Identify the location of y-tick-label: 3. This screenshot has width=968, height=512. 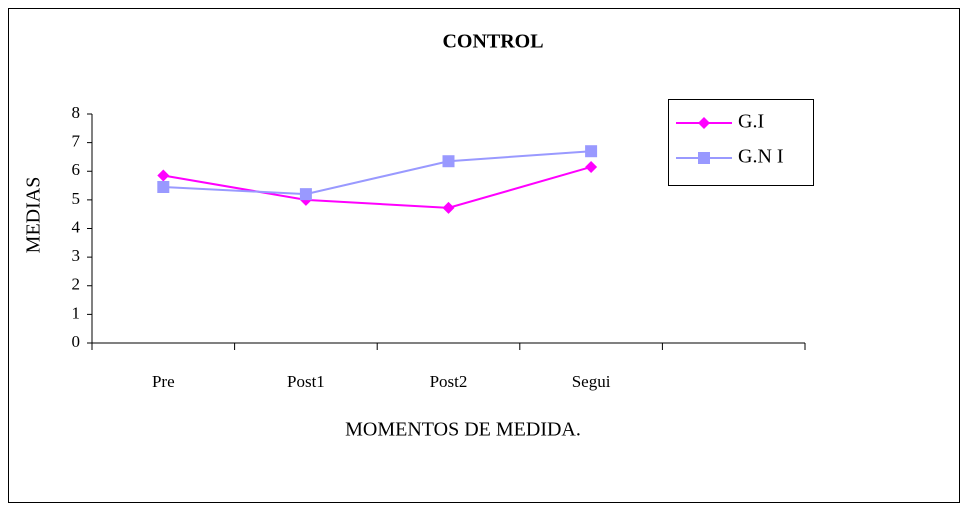
(76, 255).